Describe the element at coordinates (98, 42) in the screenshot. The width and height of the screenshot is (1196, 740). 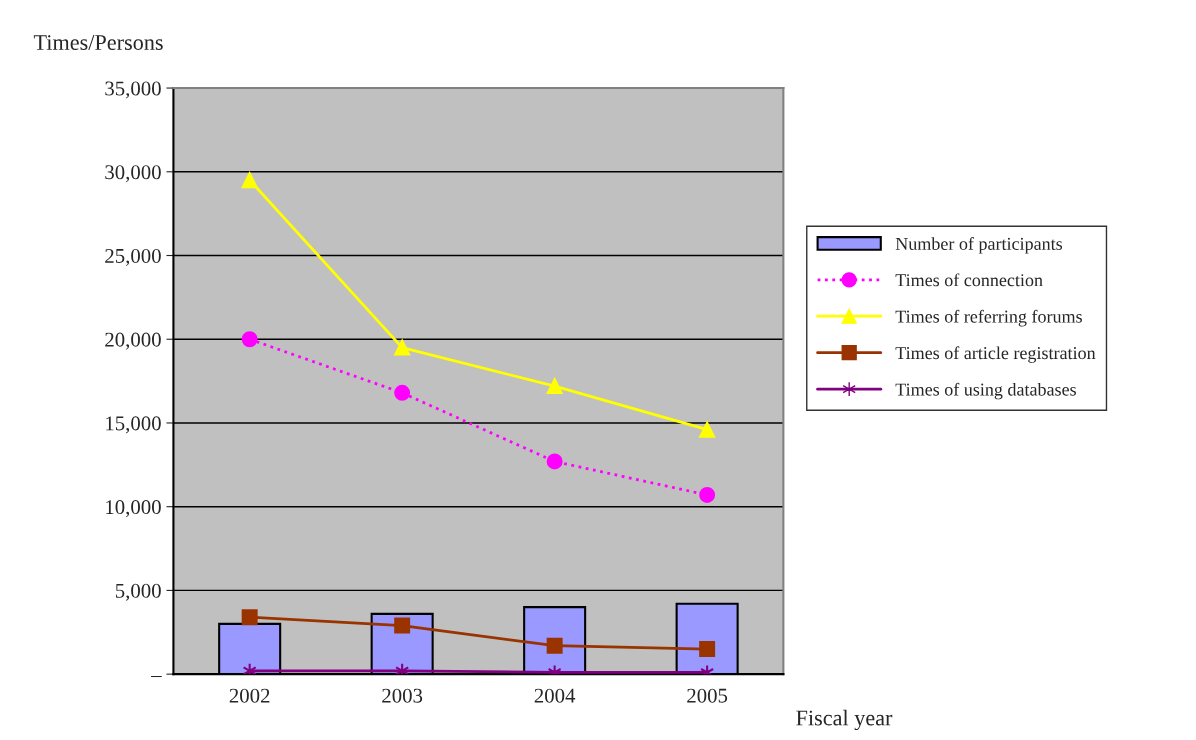
I see `y-axis-title: Times/Persons` at that location.